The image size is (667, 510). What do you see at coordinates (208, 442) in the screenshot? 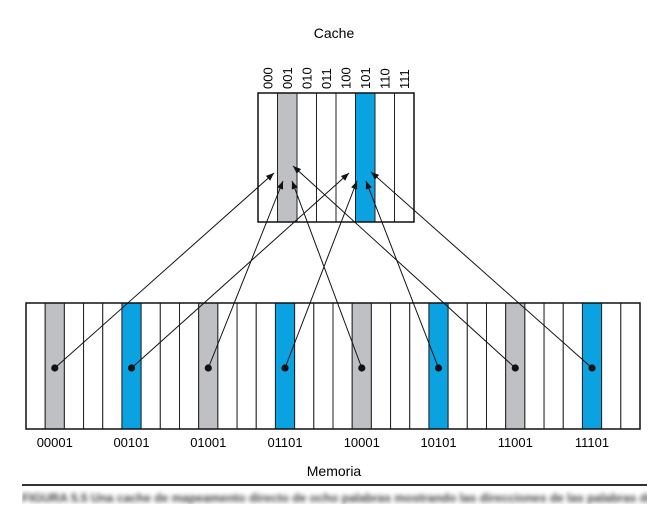
I see `memory-address-label: 01001` at bounding box center [208, 442].